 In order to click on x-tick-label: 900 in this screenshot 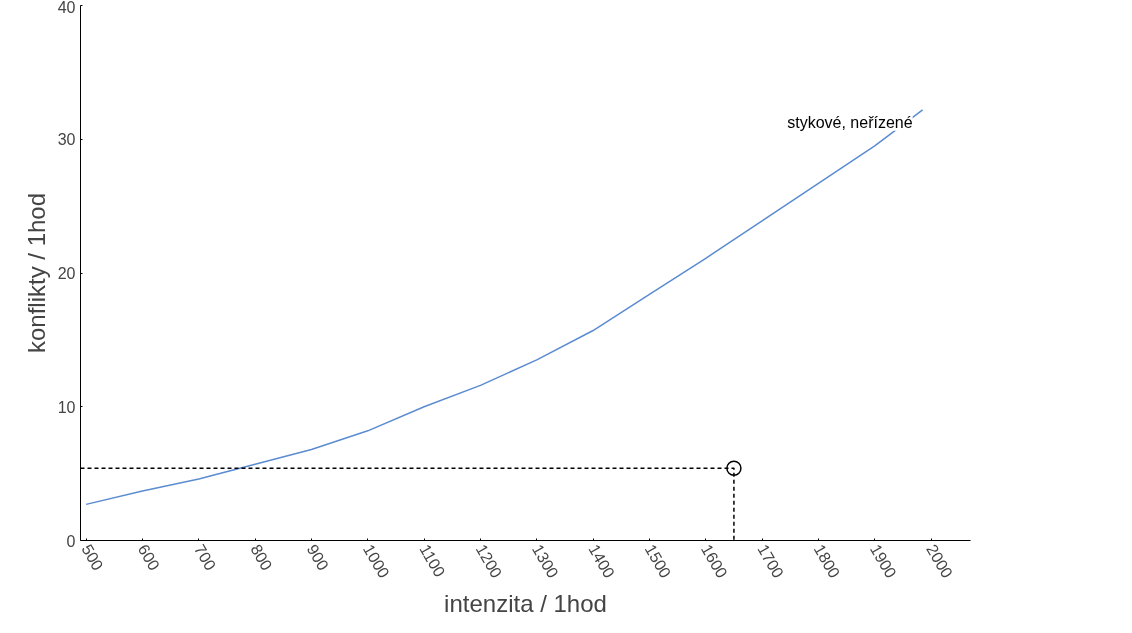, I will do `click(317, 557)`.